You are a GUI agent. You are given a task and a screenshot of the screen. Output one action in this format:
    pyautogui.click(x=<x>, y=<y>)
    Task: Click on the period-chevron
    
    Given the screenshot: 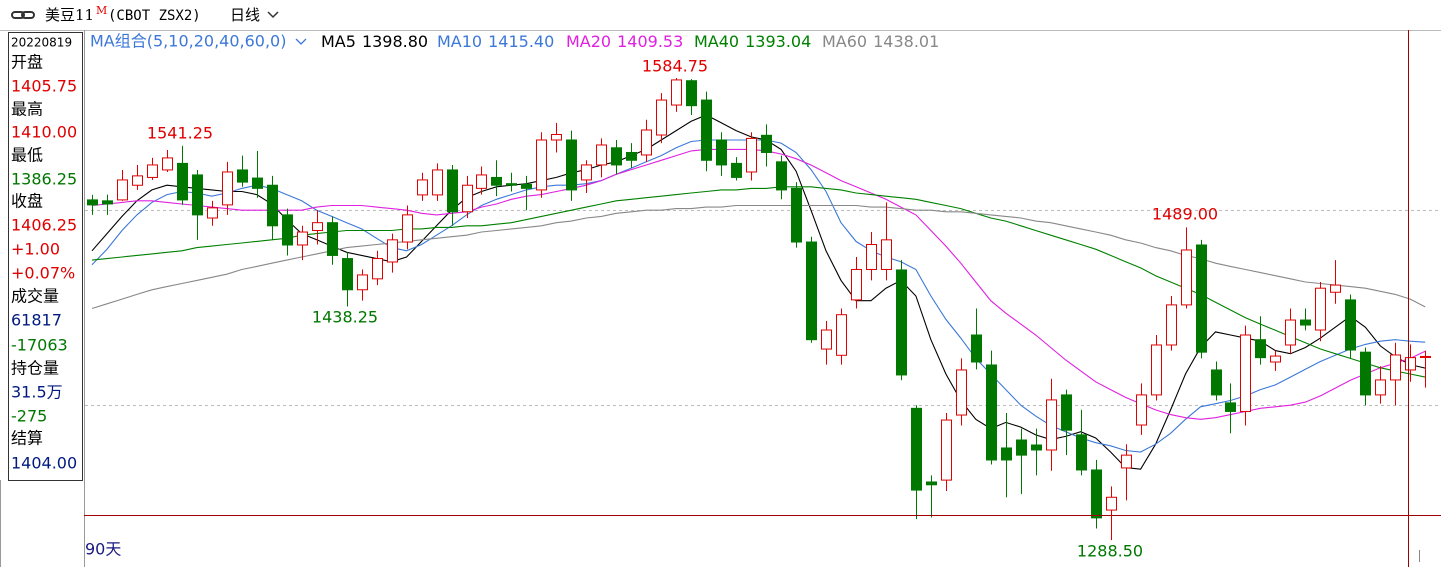 What is the action you would take?
    pyautogui.click(x=273, y=15)
    